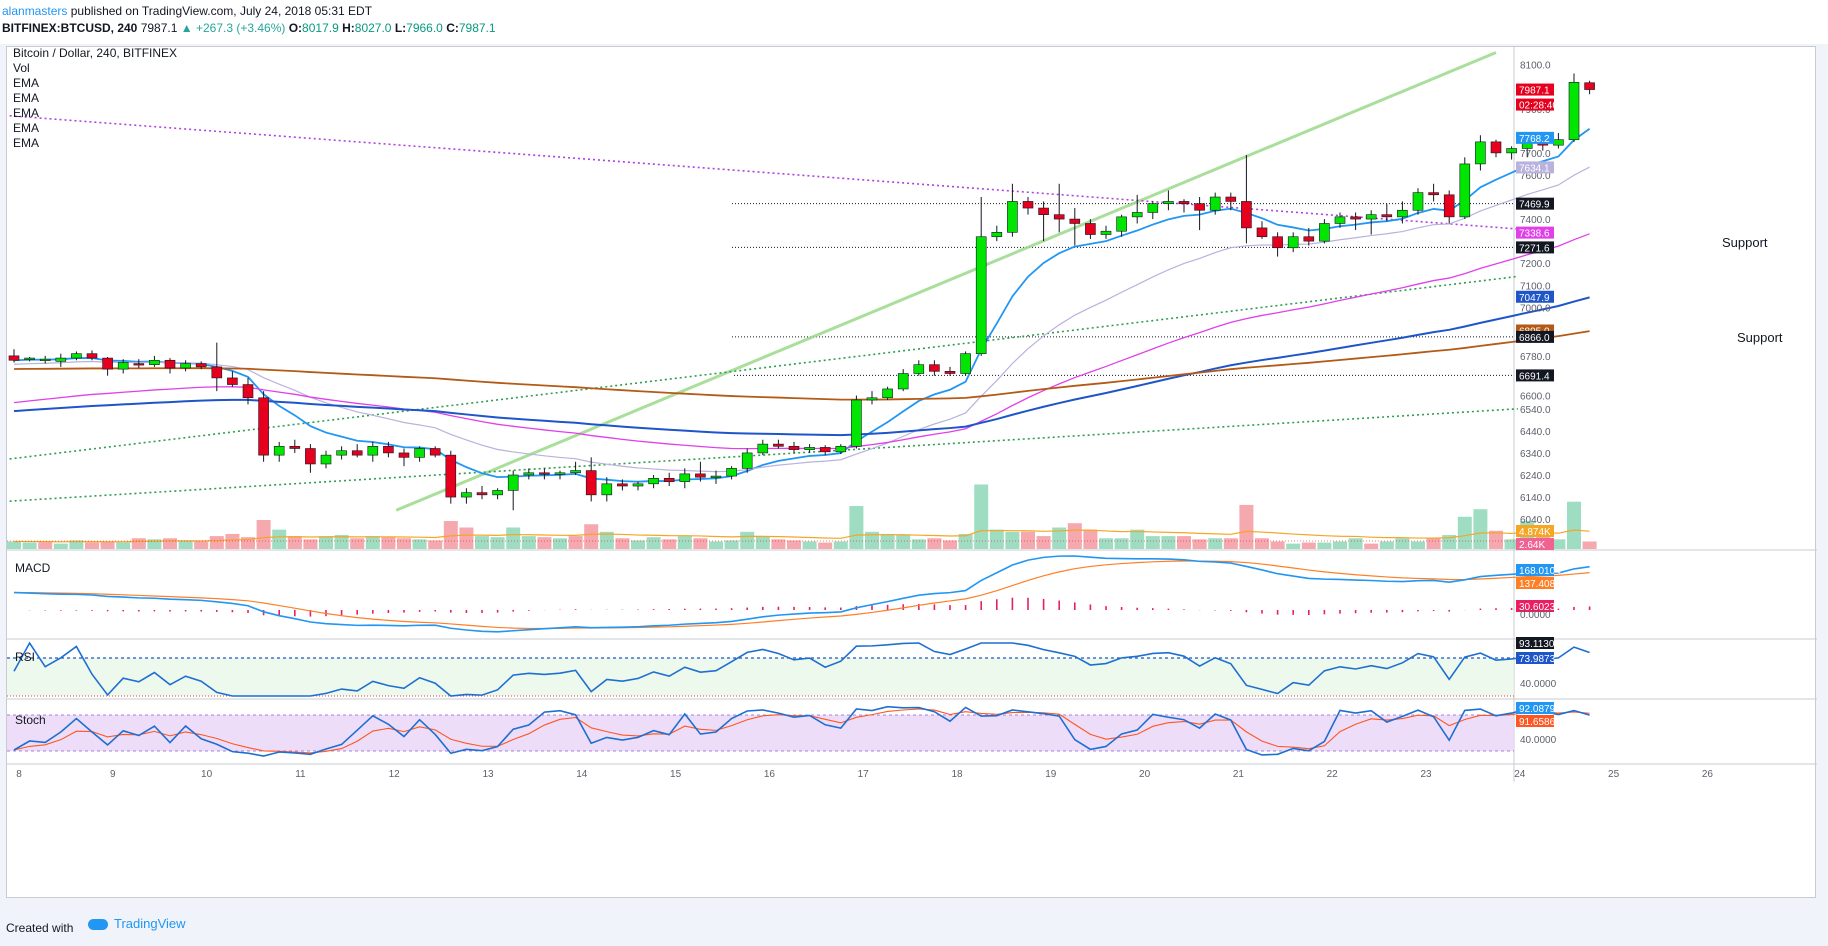 The width and height of the screenshot is (1828, 946). I want to click on time-tick-label: 25, so click(1614, 774).